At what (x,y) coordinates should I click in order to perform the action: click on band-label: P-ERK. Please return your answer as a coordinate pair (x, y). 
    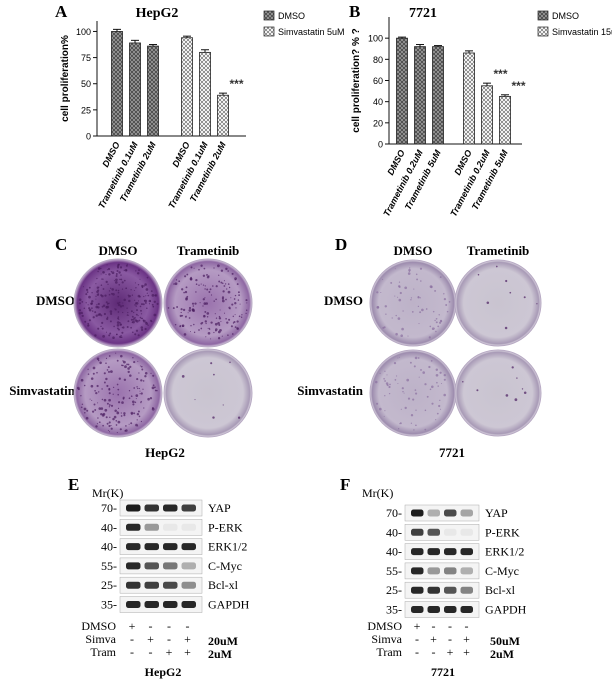
    Looking at the image, I should click on (502, 532).